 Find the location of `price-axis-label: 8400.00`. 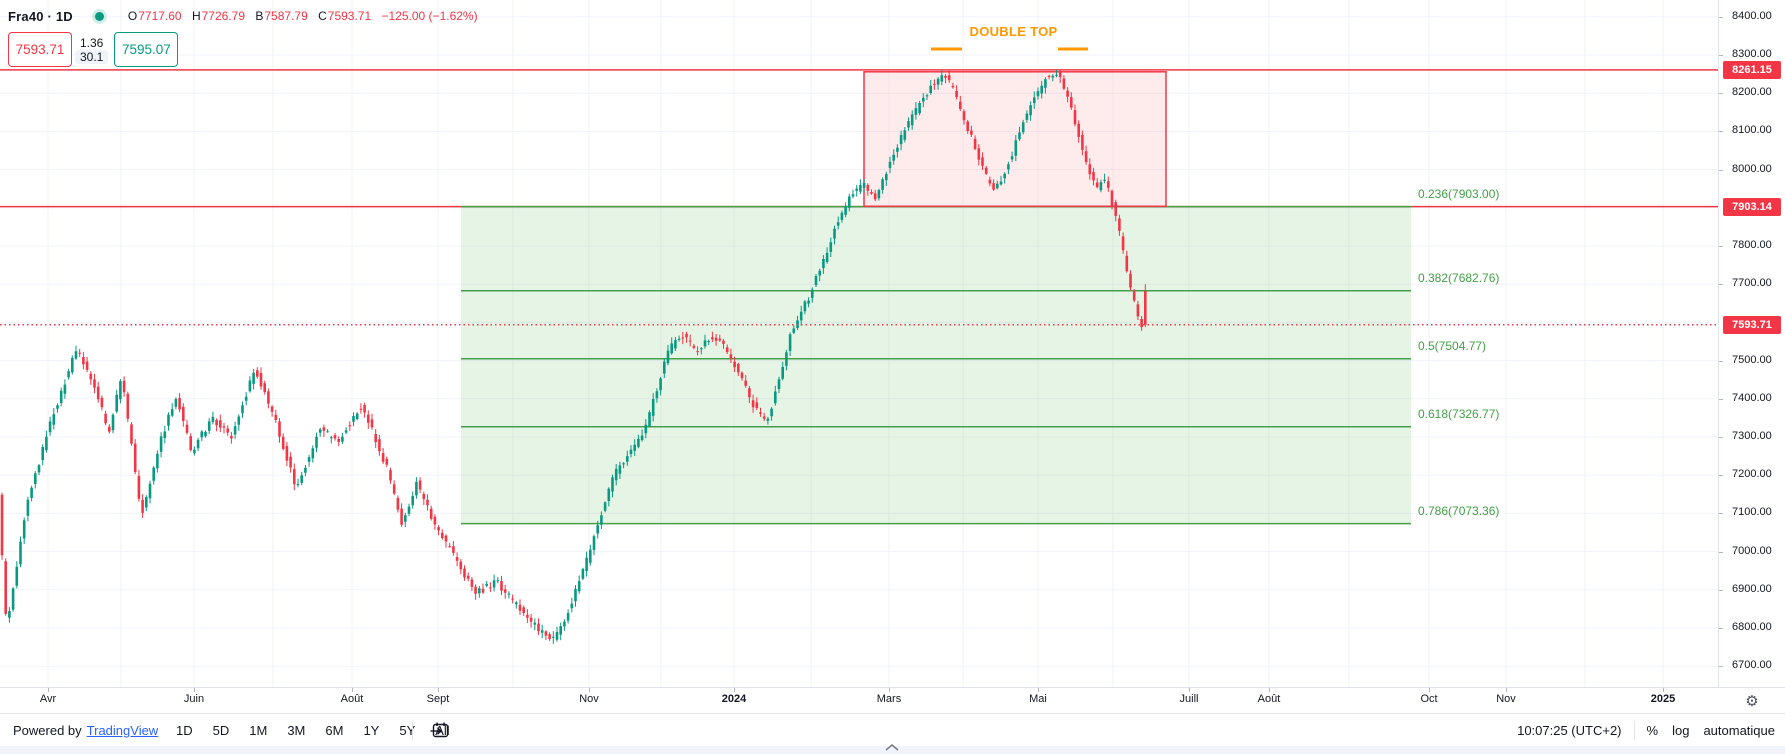

price-axis-label: 8400.00 is located at coordinates (1752, 15).